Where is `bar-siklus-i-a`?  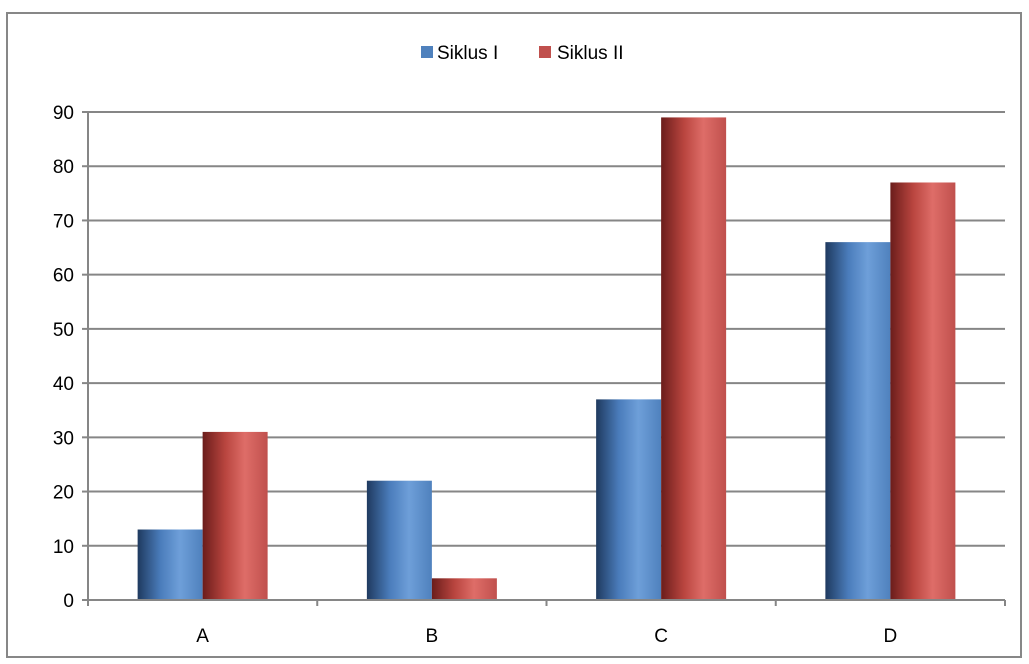 bar-siklus-i-a is located at coordinates (170, 564).